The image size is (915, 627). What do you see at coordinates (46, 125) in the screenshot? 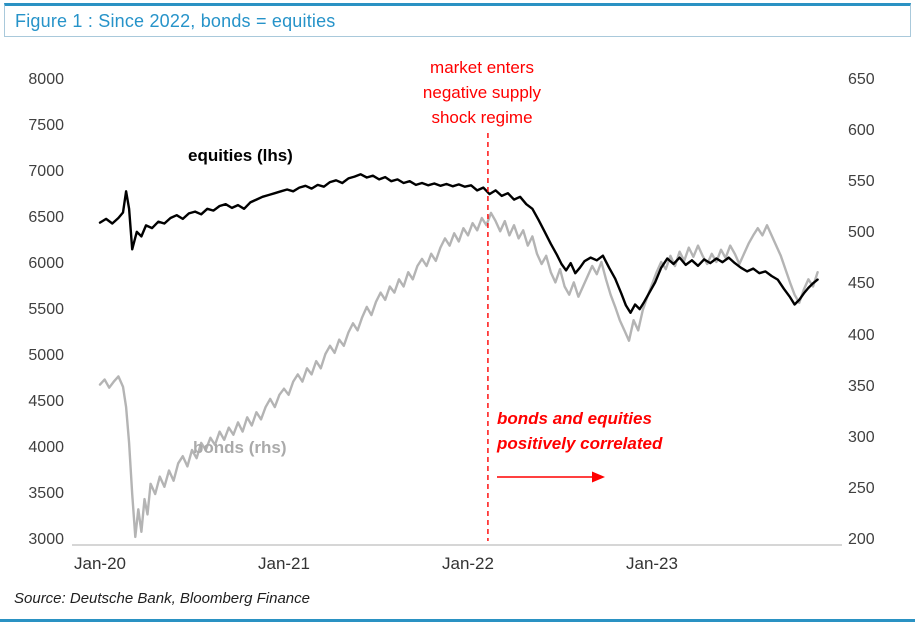
I see `left-axis-tick: 7500` at bounding box center [46, 125].